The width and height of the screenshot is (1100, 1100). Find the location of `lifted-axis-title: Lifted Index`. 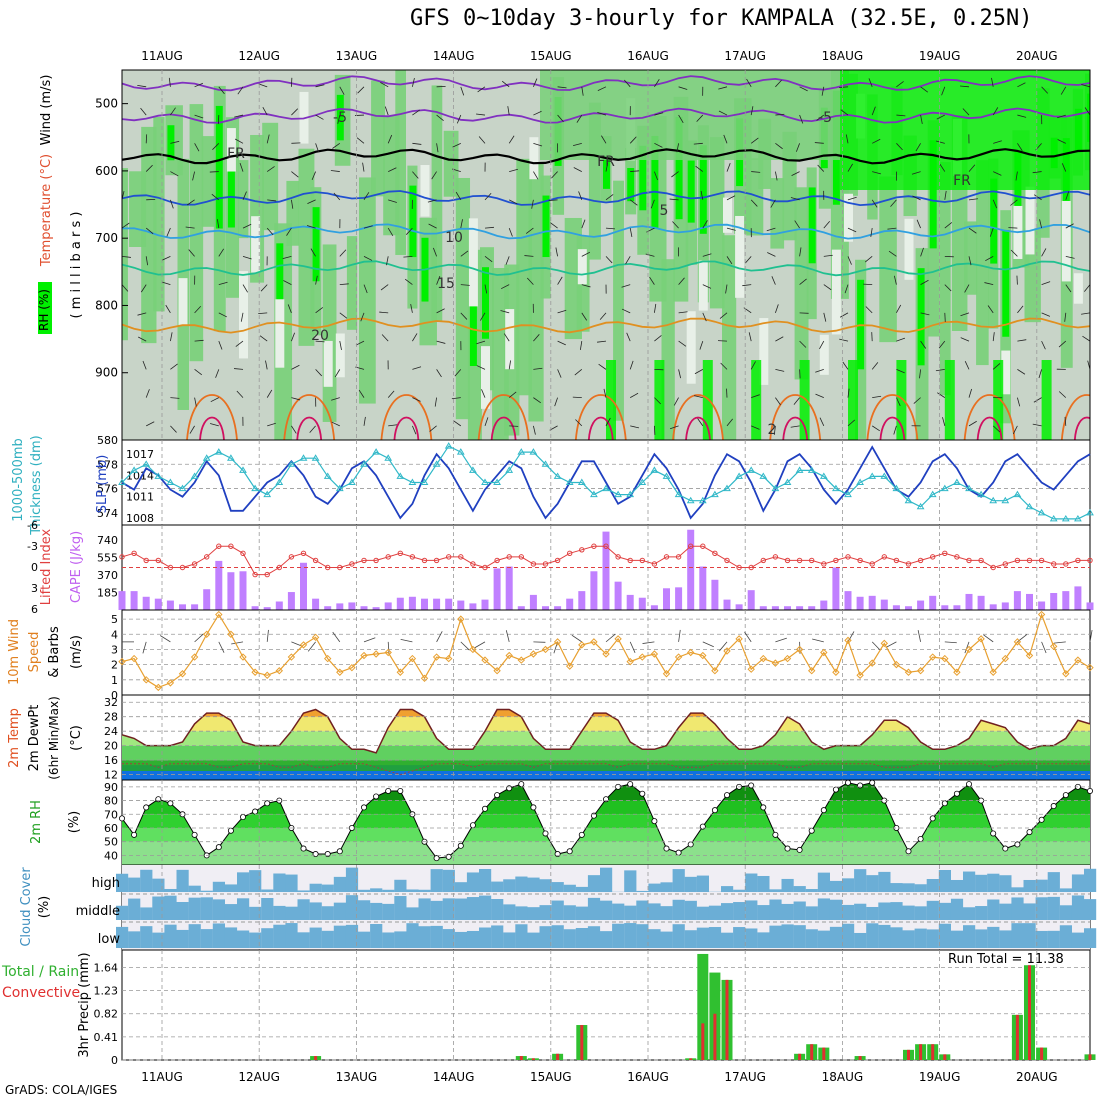

lifted-axis-title: Lifted Index is located at coordinates (46, 566).